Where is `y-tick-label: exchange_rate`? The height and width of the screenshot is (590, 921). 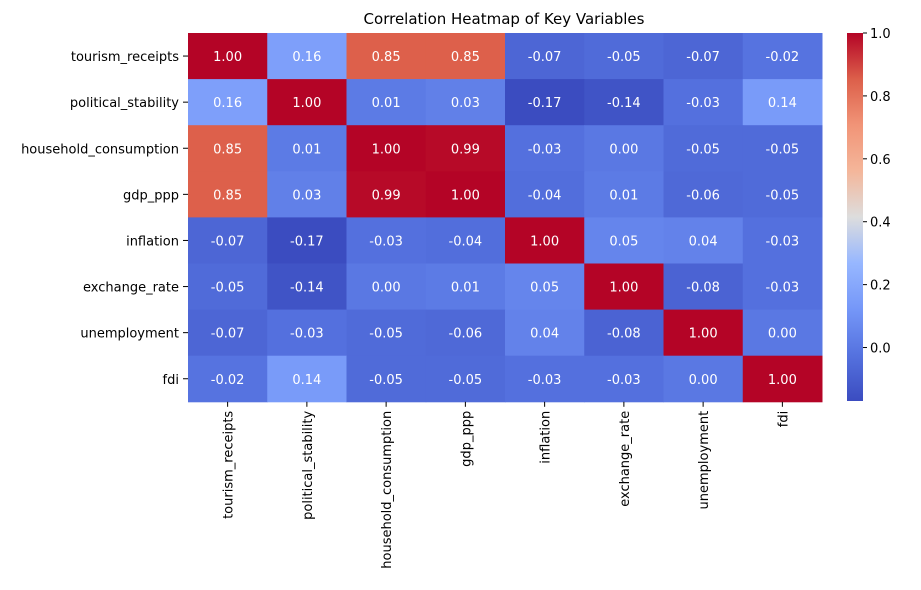 y-tick-label: exchange_rate is located at coordinates (131, 288).